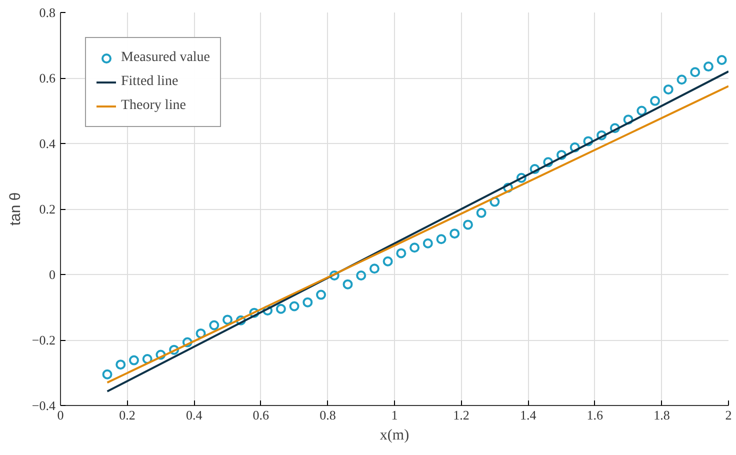  Describe the element at coordinates (47, 12) in the screenshot. I see `y-tick-label: 0.8` at that location.